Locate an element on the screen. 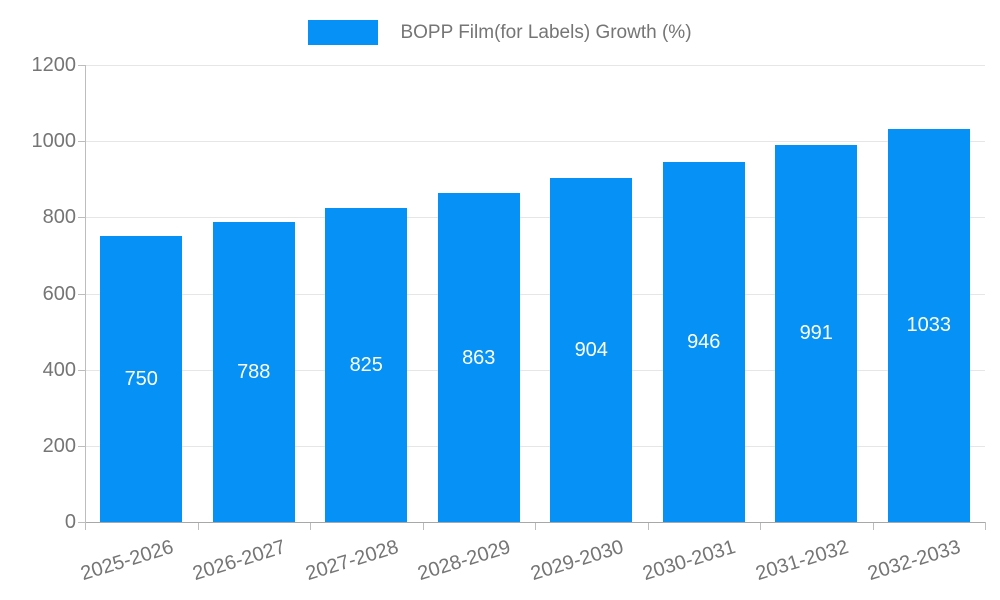 Image resolution: width=1000 pixels, height=600 pixels. legend-label: BOPP Film(for Labels) Growth (%) is located at coordinates (546, 32).